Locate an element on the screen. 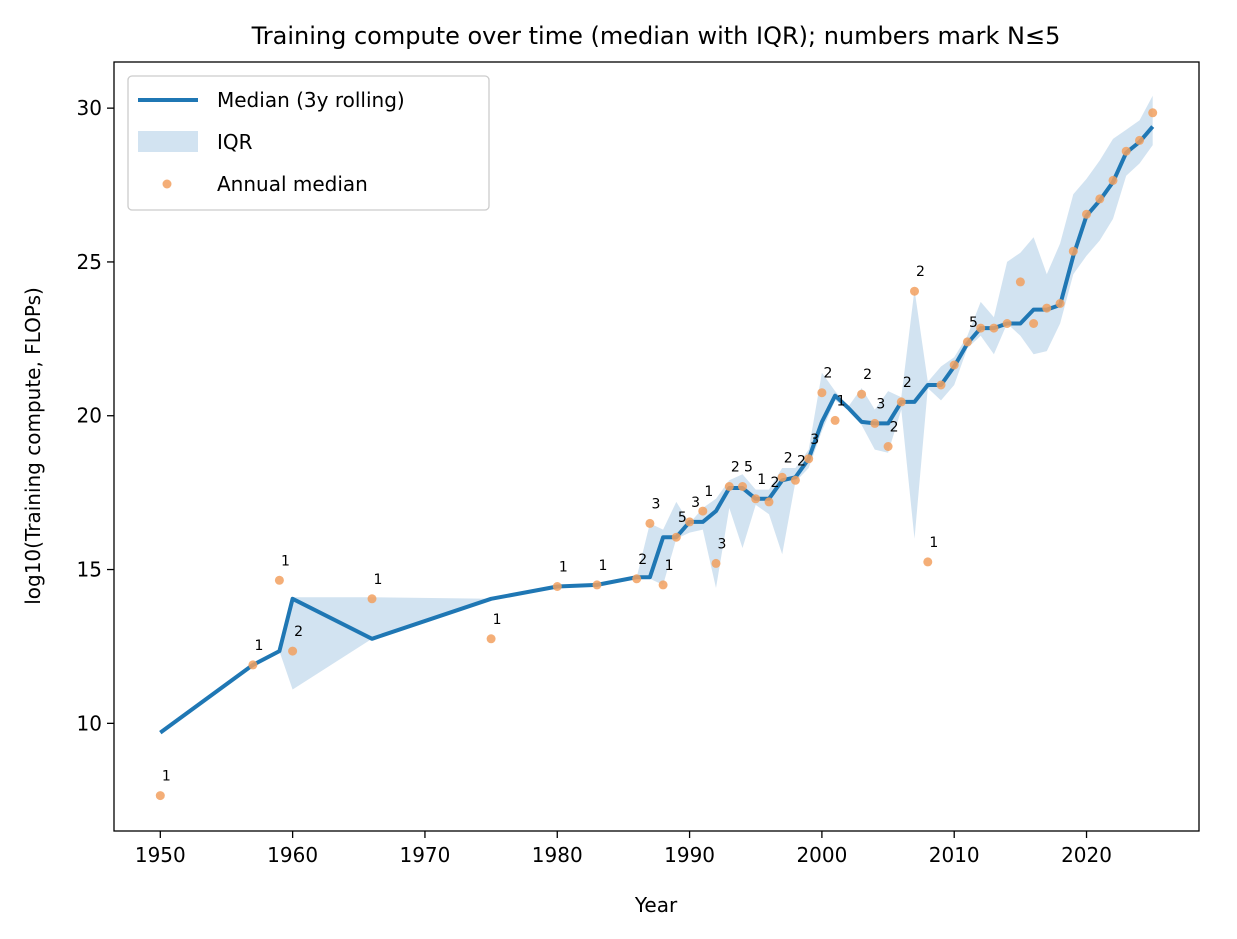 Image resolution: width=1237 pixels, height=939 pixels. y-axis-label: log10(Training compute, FLOPs) is located at coordinates (33, 446).